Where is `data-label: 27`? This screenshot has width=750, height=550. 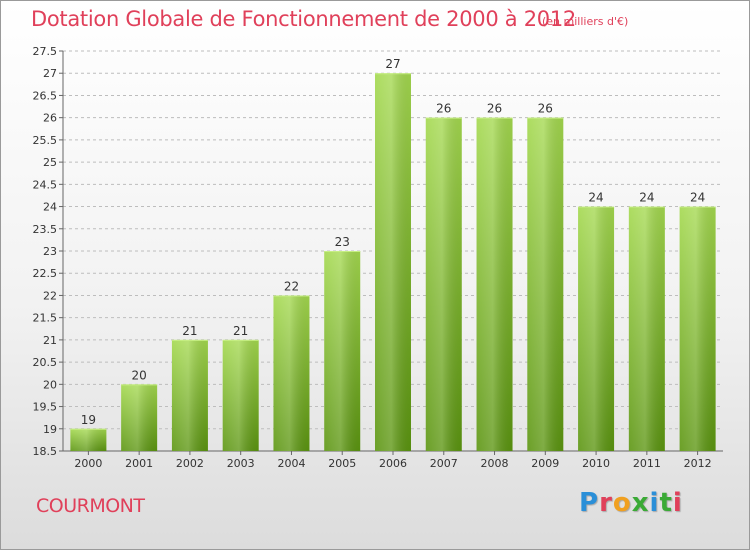 data-label: 27 is located at coordinates (392, 64).